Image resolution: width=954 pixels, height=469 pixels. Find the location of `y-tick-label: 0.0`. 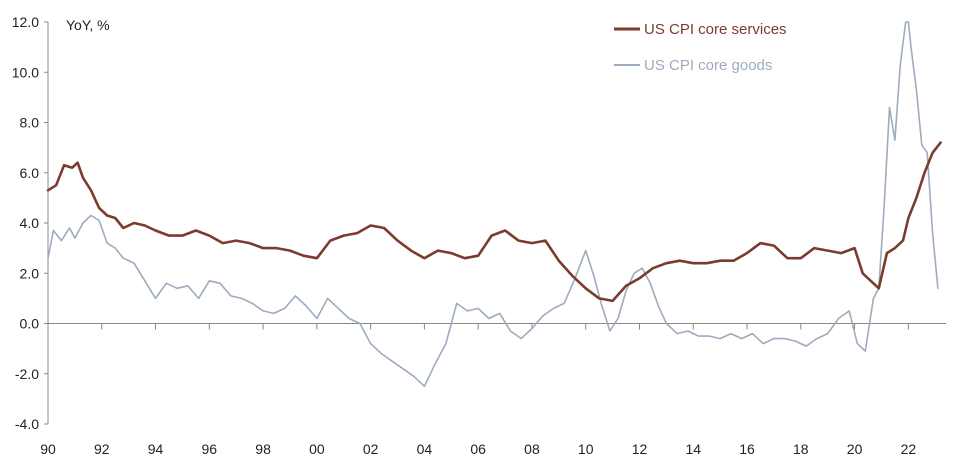

y-tick-label: 0.0 is located at coordinates (30, 324).